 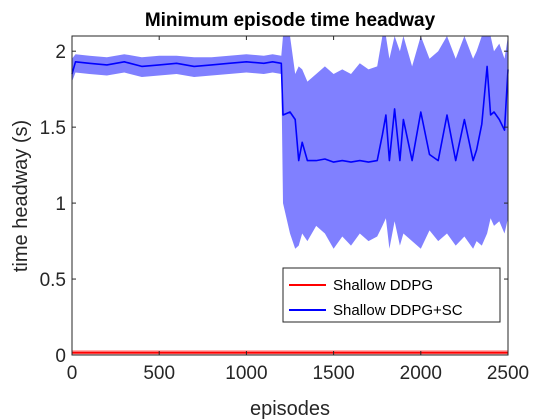 What do you see at coordinates (53, 280) in the screenshot?
I see `y-tick-label: 0.5` at bounding box center [53, 280].